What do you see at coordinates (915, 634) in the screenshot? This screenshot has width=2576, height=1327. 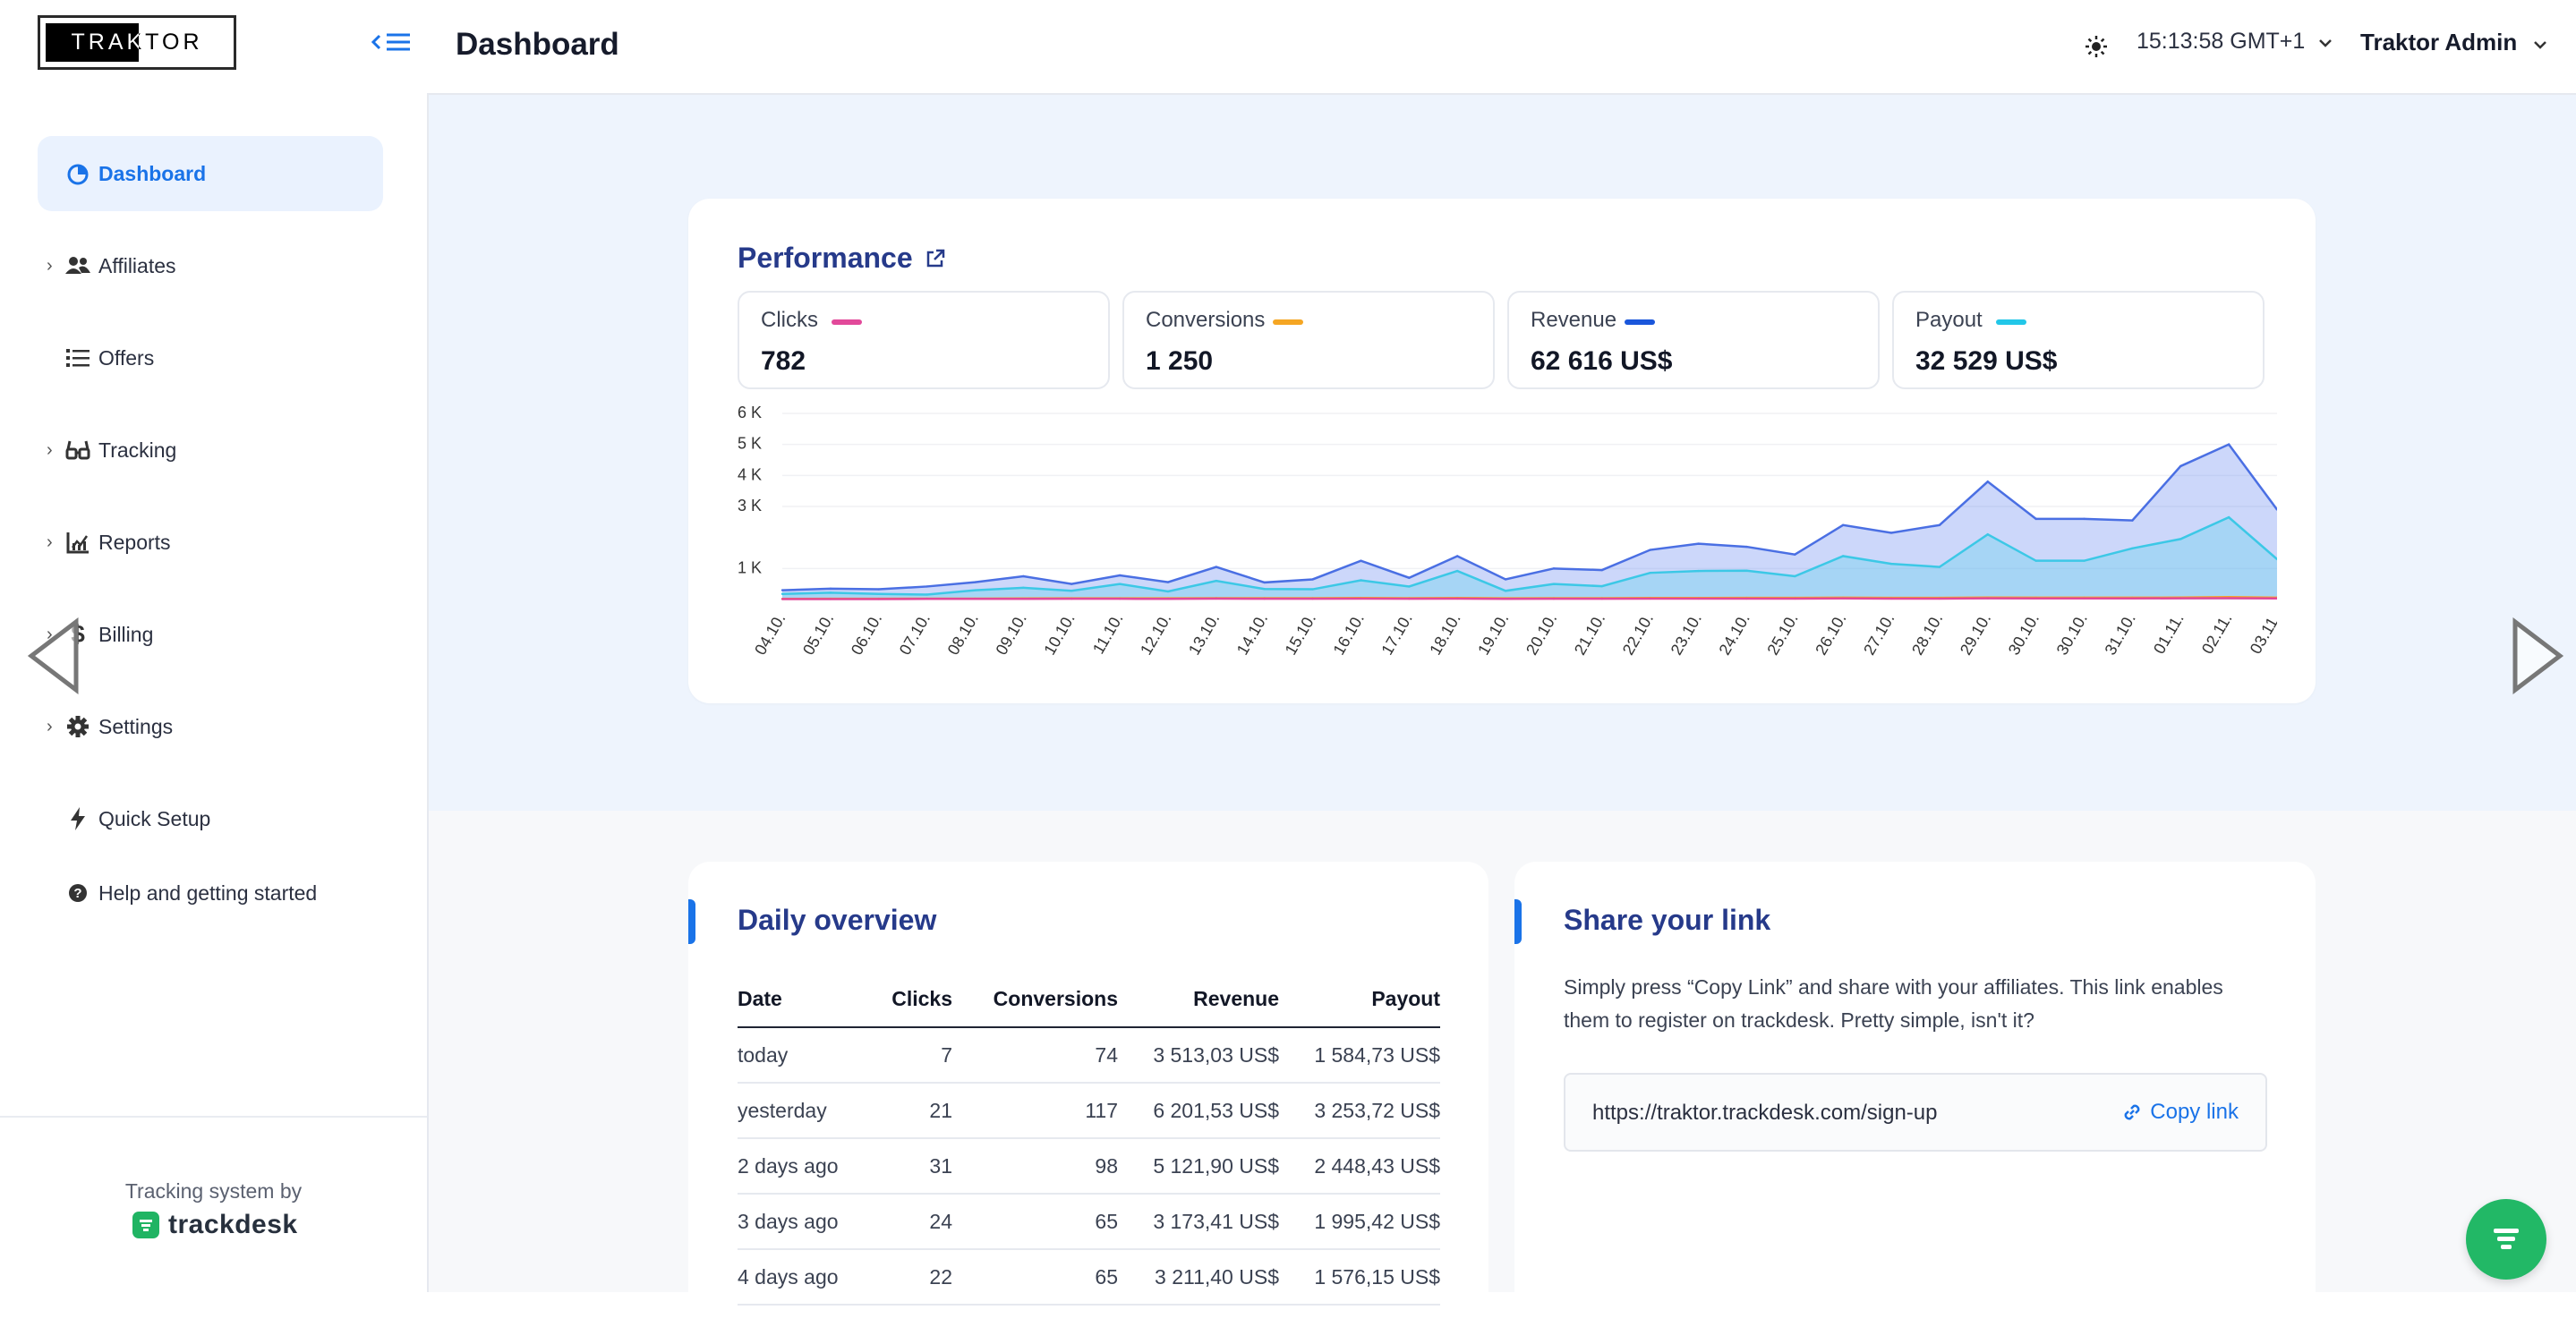 I see `x-tick-label: 07.10.` at bounding box center [915, 634].